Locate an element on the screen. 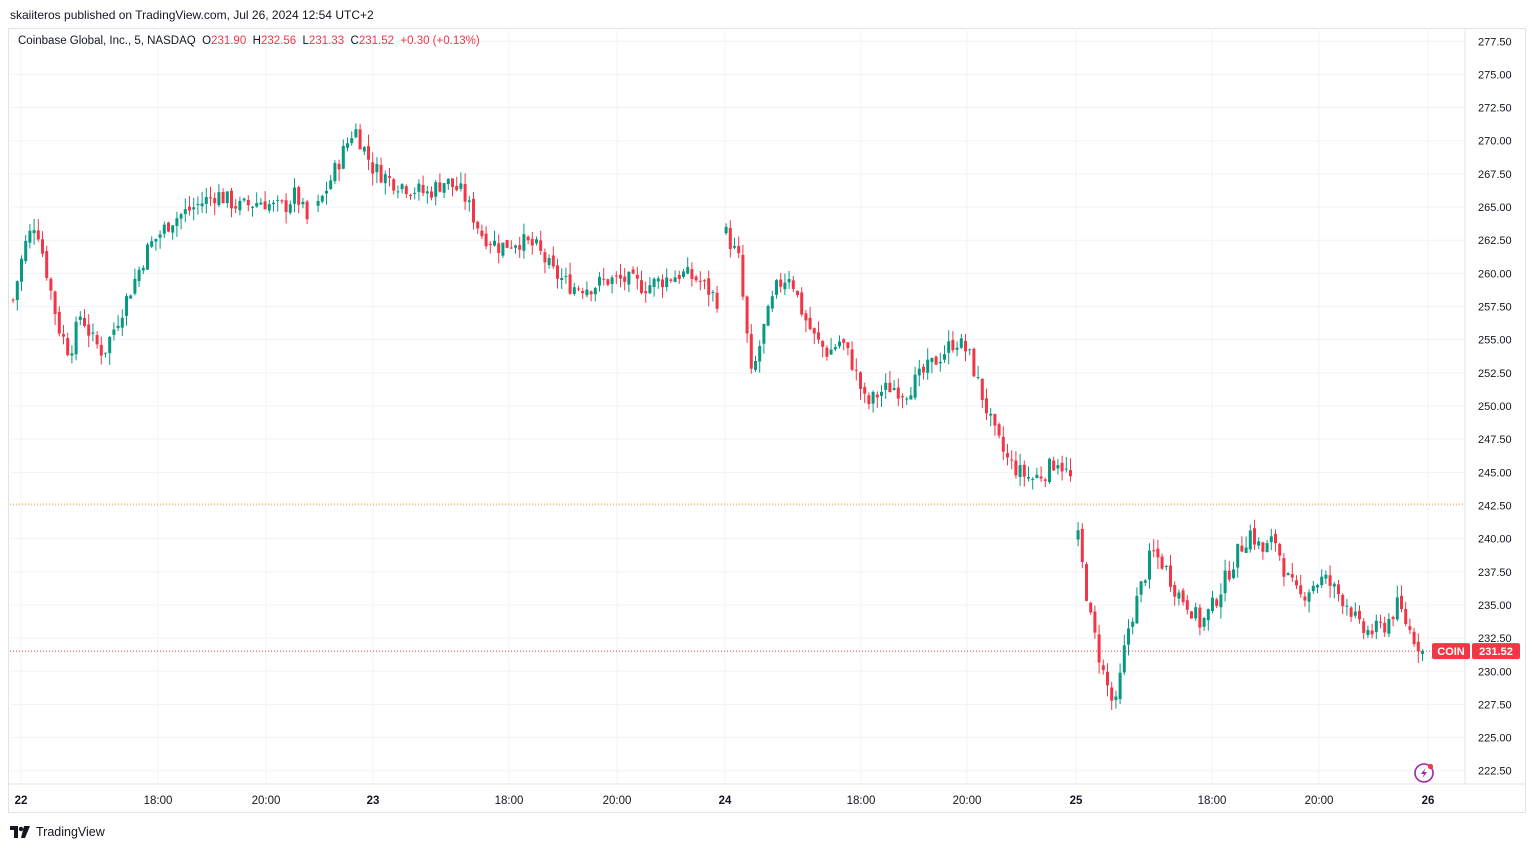 This screenshot has width=1534, height=849. close-label: C is located at coordinates (354, 41).